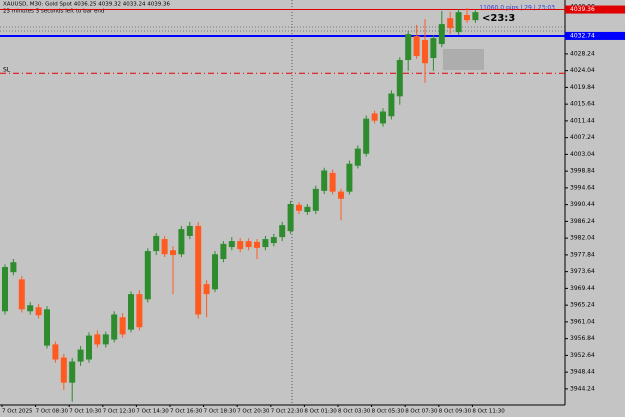 Image resolution: width=625 pixels, height=417 pixels. I want to click on y-tick-label: 3956.84, so click(582, 338).